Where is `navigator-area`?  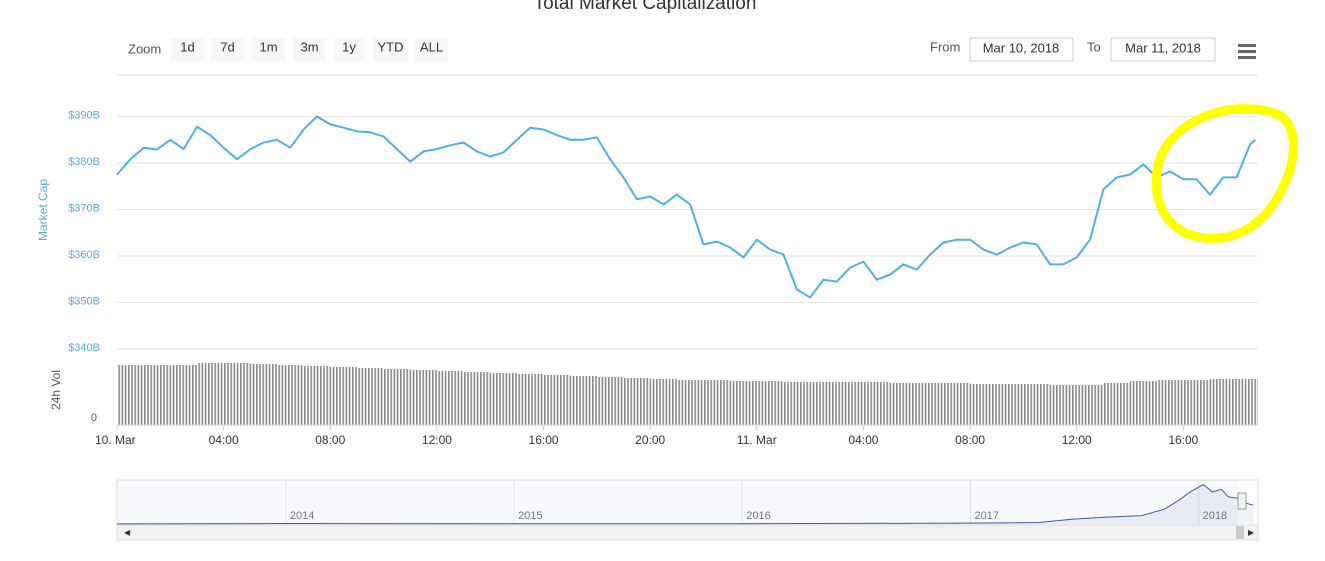 navigator-area is located at coordinates (685, 504).